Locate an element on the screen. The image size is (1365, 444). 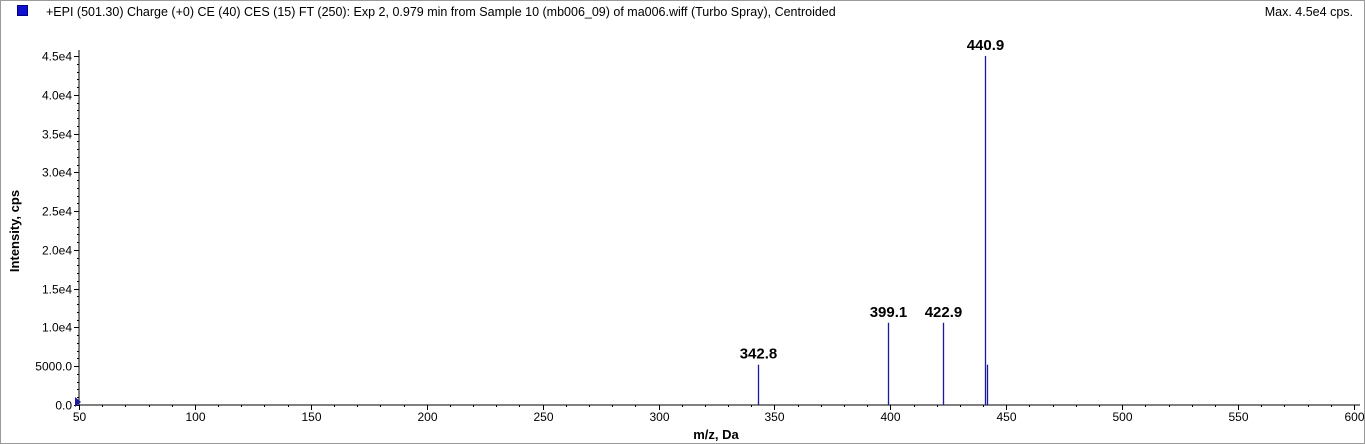
max-intensity-label: Max. 4.5e4 cps. is located at coordinates (1308, 12).